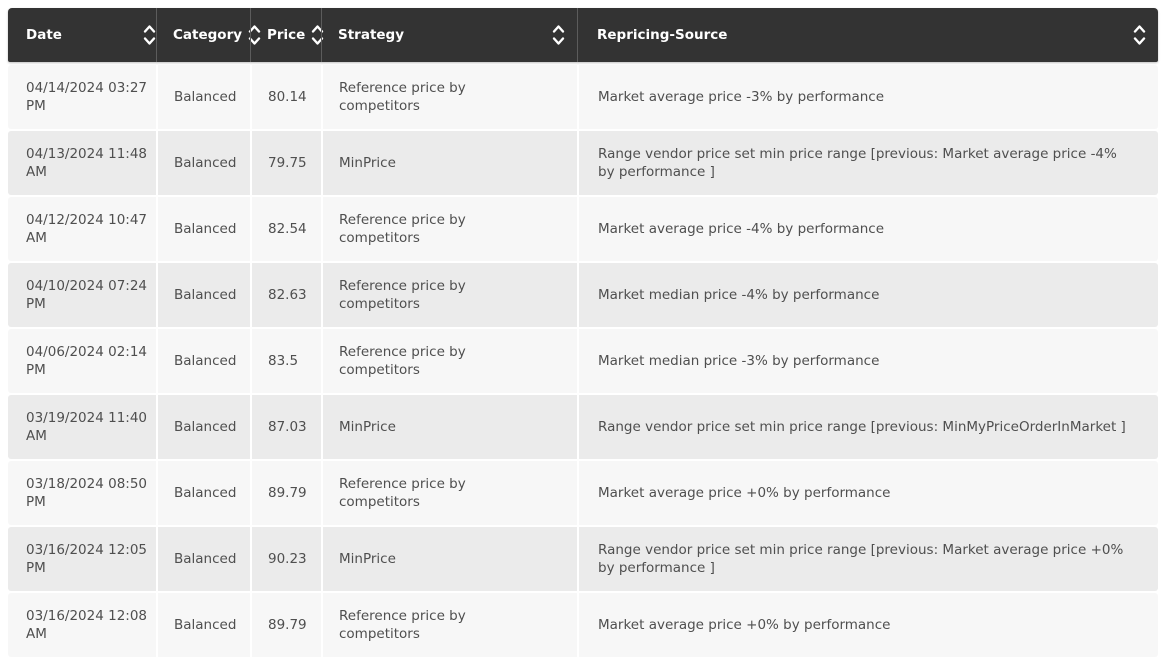 This screenshot has height=658, width=1166. What do you see at coordinates (285, 361) in the screenshot?
I see `cell-price: 83.5` at bounding box center [285, 361].